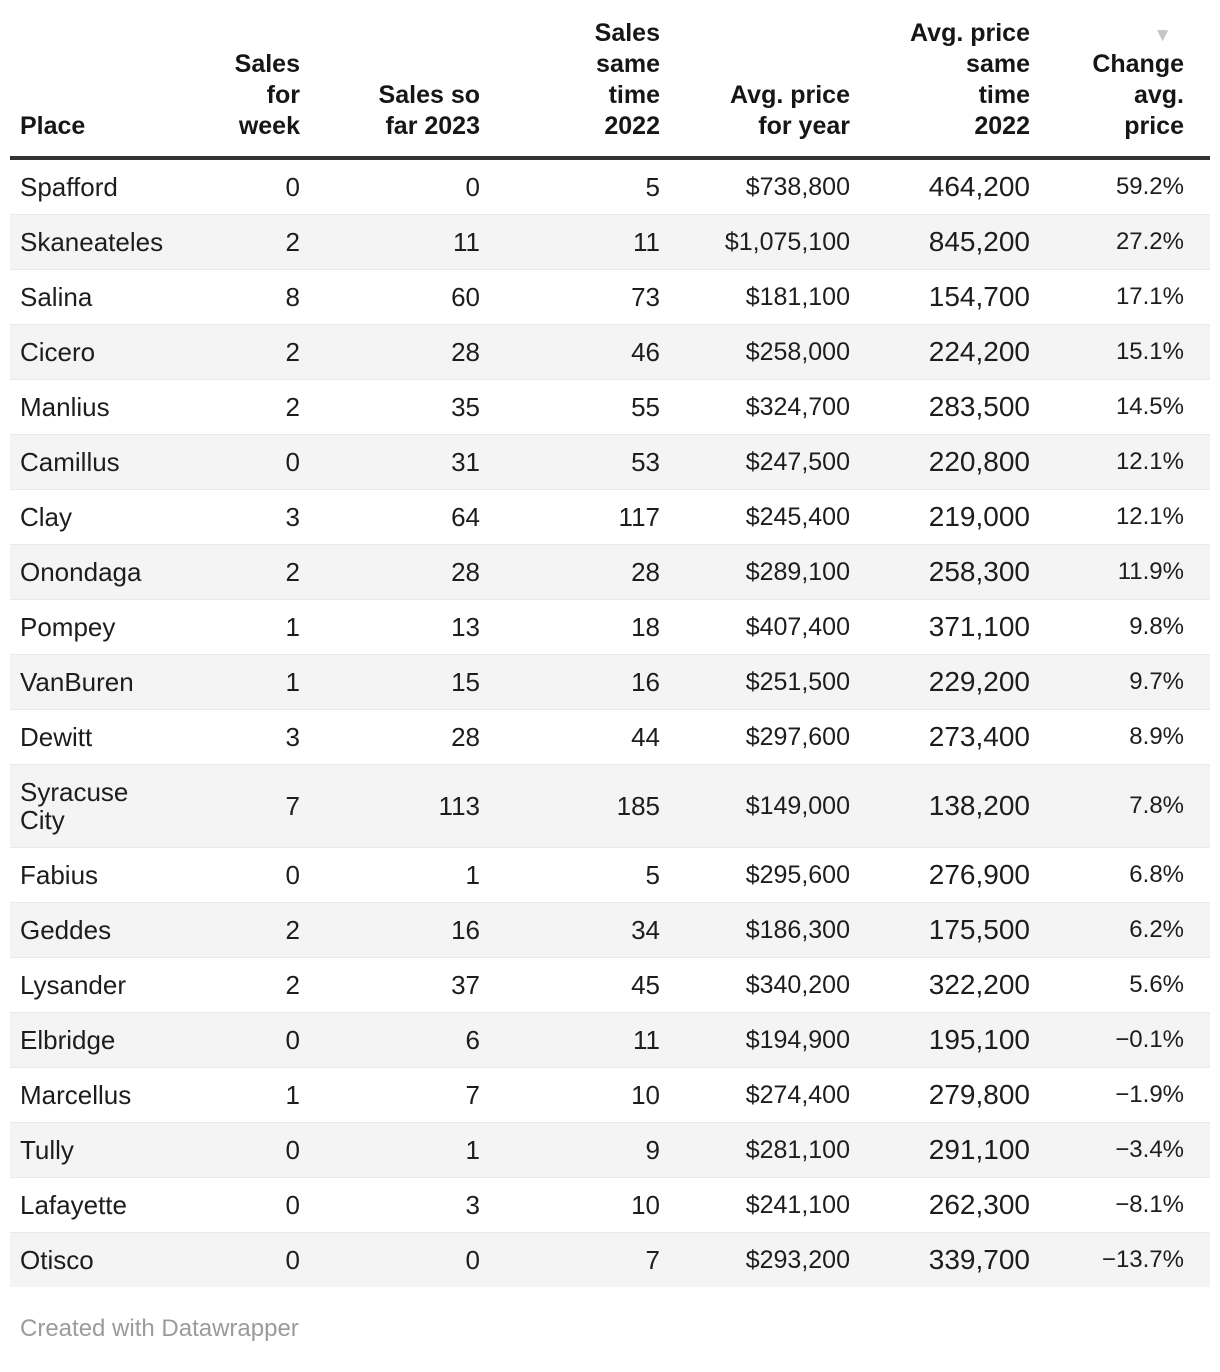  Describe the element at coordinates (950, 985) in the screenshot. I see `cell-avg-price-same-time-2022: 322,200` at that location.